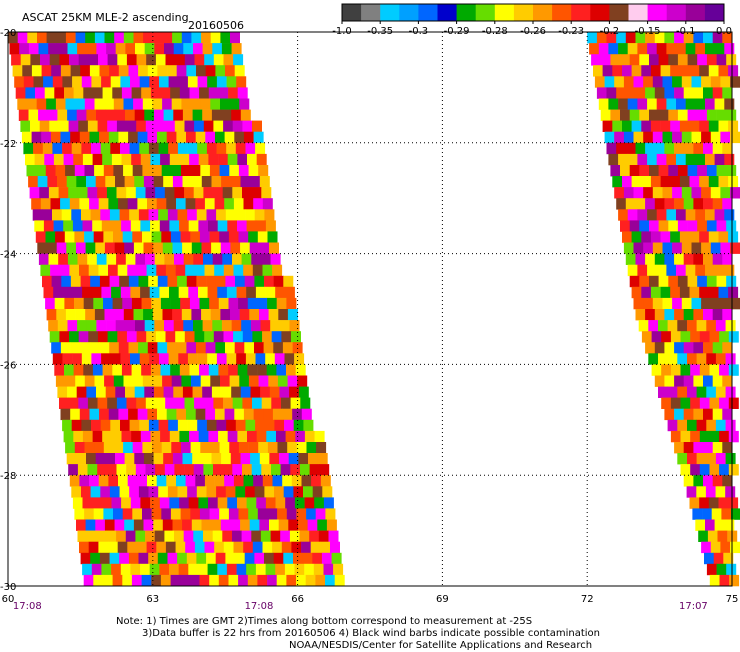 This screenshot has width=740, height=652. What do you see at coordinates (371, 12) in the screenshot?
I see `colorbar-swatch` at bounding box center [371, 12].